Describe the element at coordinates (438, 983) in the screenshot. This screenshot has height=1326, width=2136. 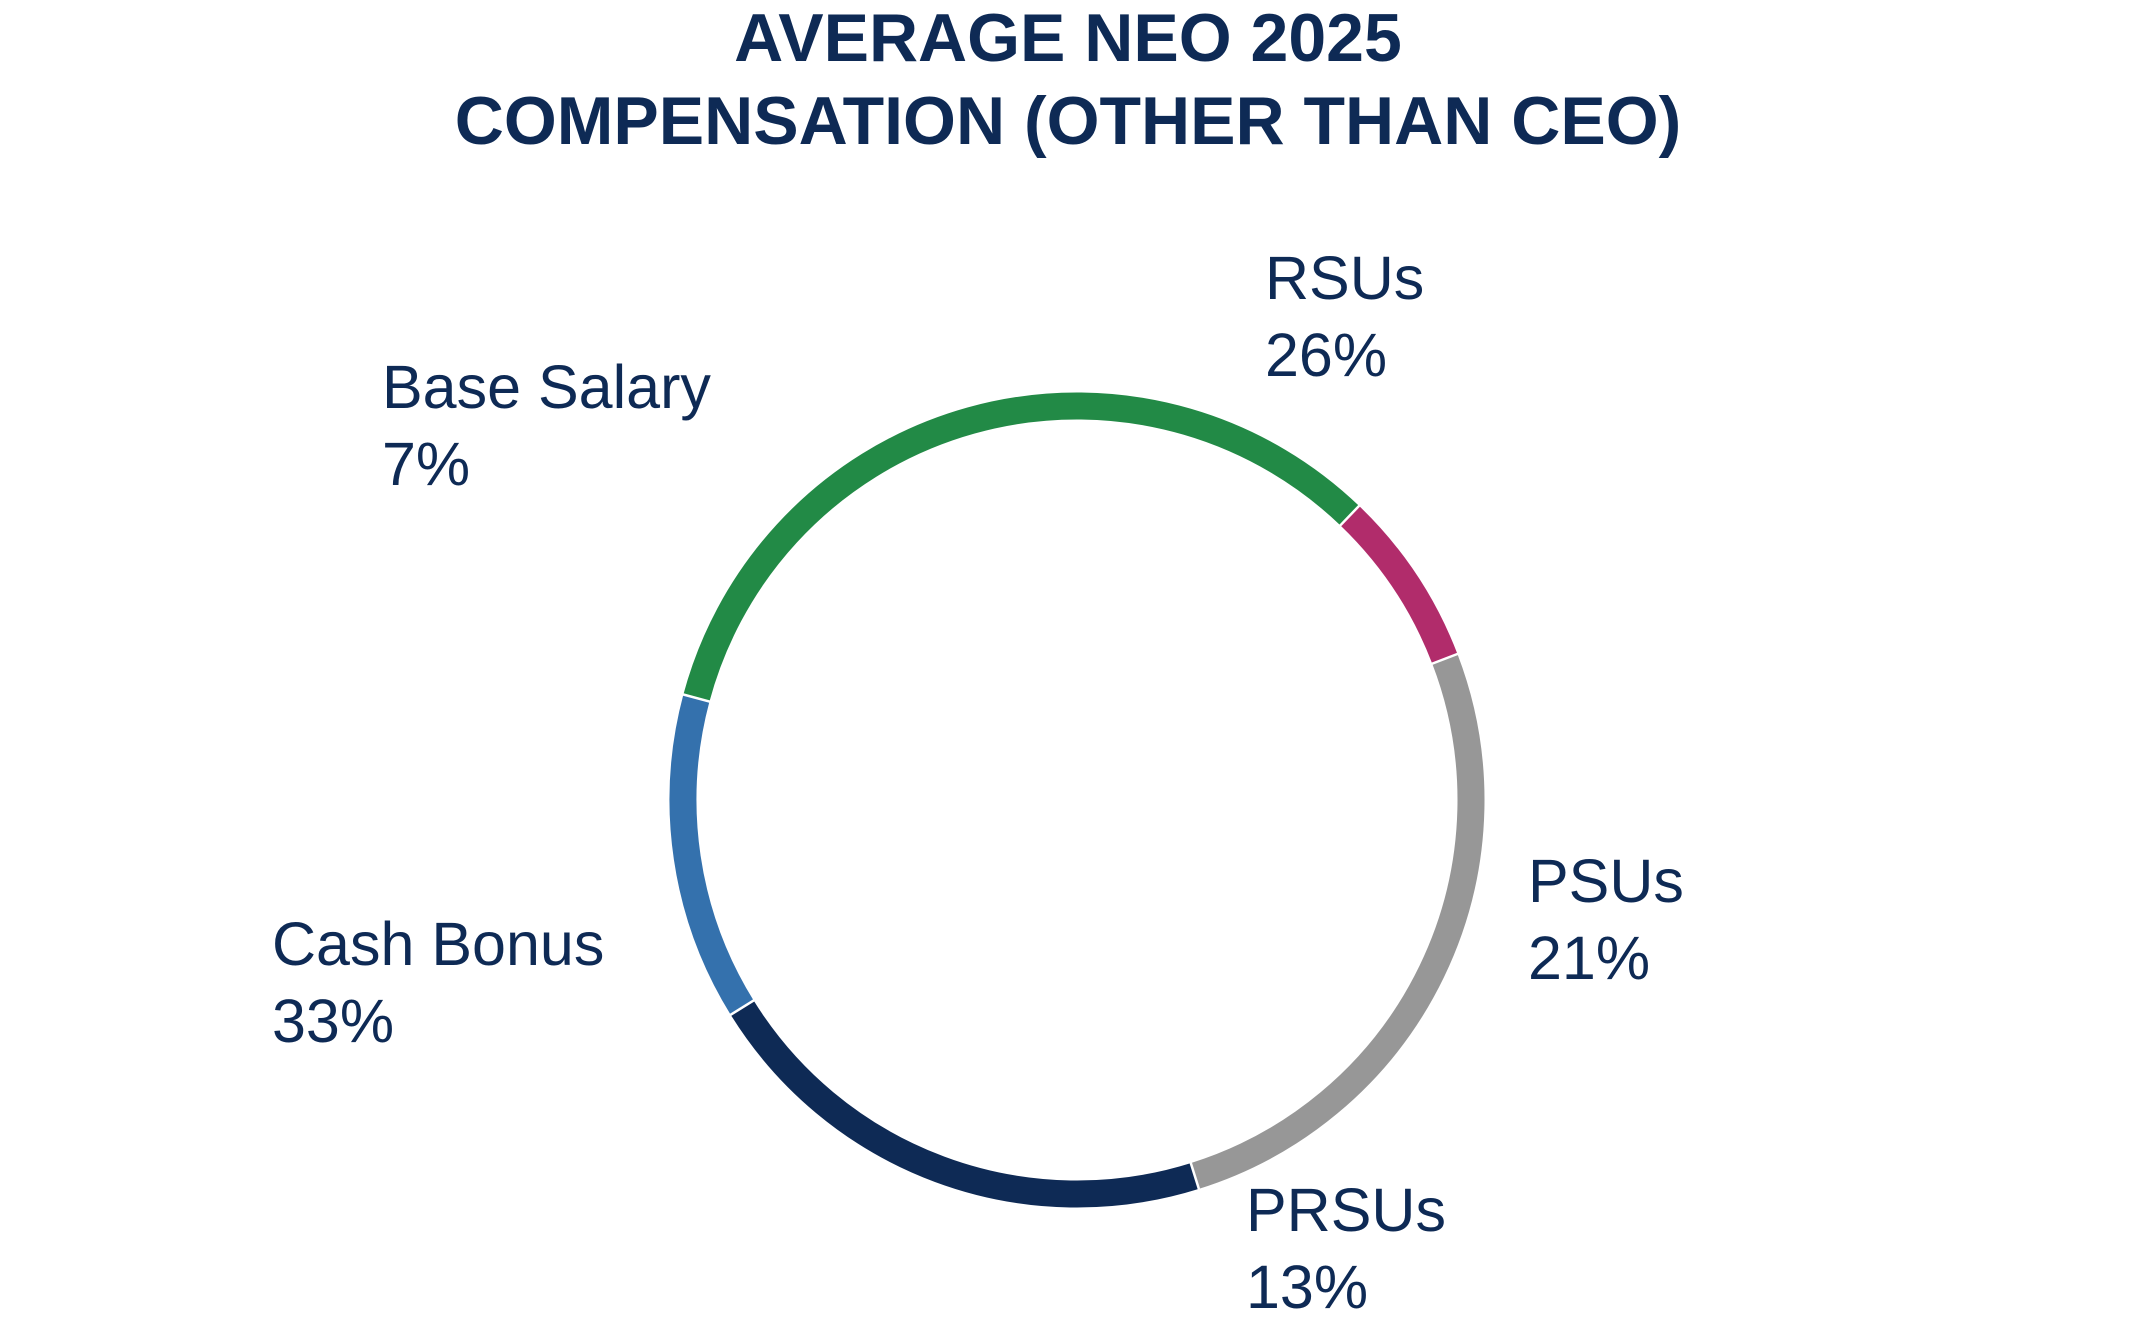
I see `slice-label-cash-bonus: Cash Bonus 33%` at that location.